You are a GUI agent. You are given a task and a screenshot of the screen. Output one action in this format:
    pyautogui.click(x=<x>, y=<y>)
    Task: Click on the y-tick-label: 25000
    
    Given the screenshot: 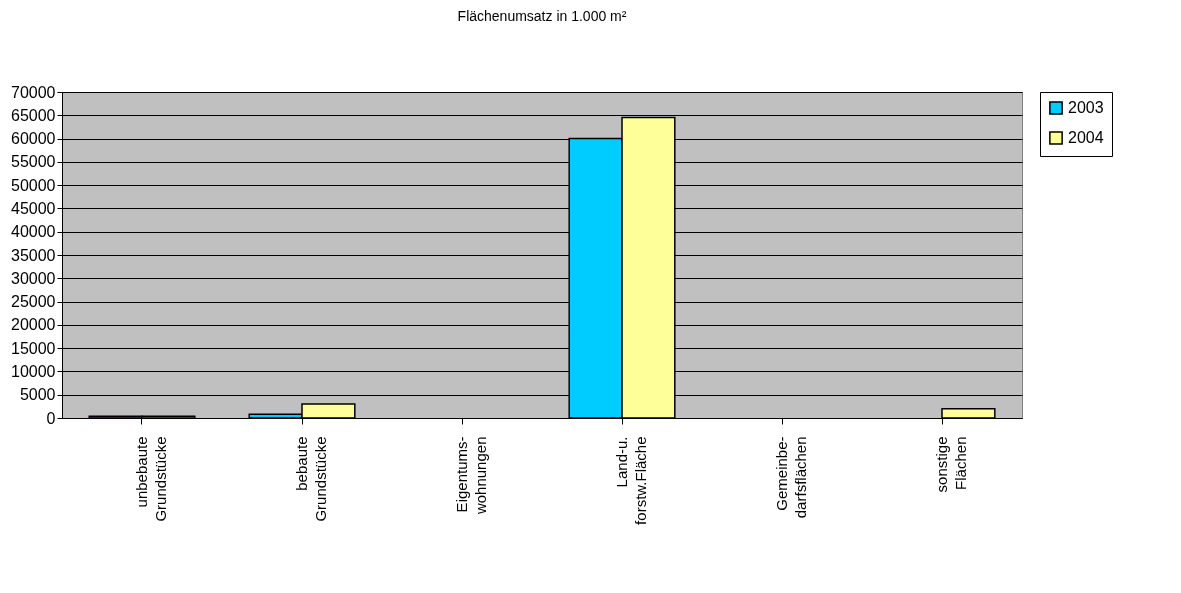 What is the action you would take?
    pyautogui.click(x=33, y=302)
    